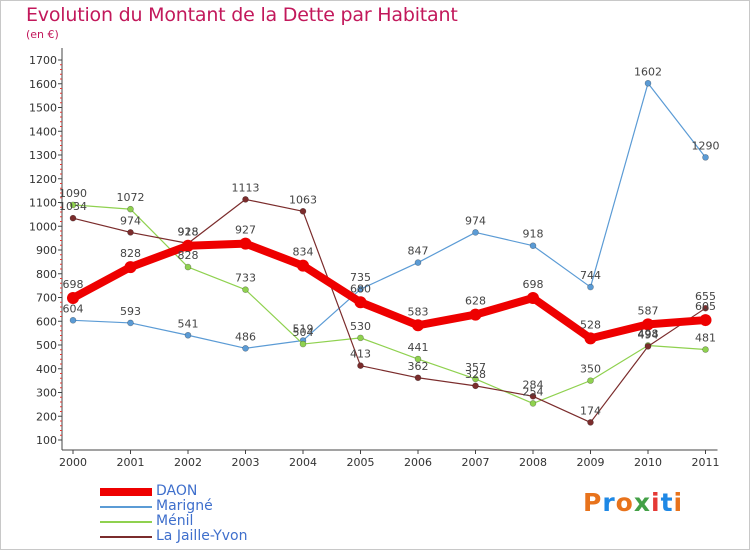 The image size is (750, 550). I want to click on y-tick-label: 1500, so click(43, 108).